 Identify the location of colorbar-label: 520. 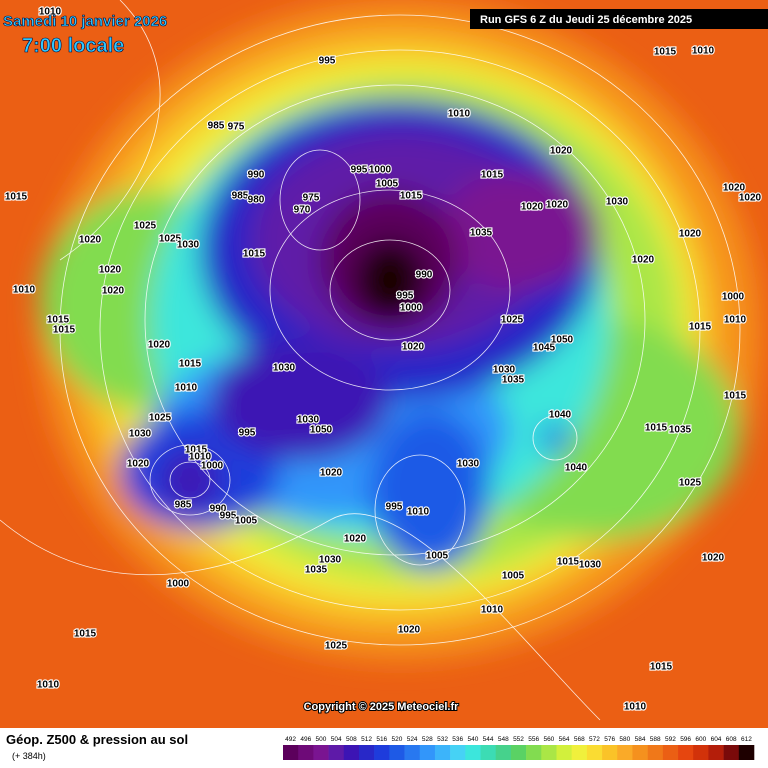
(397, 739).